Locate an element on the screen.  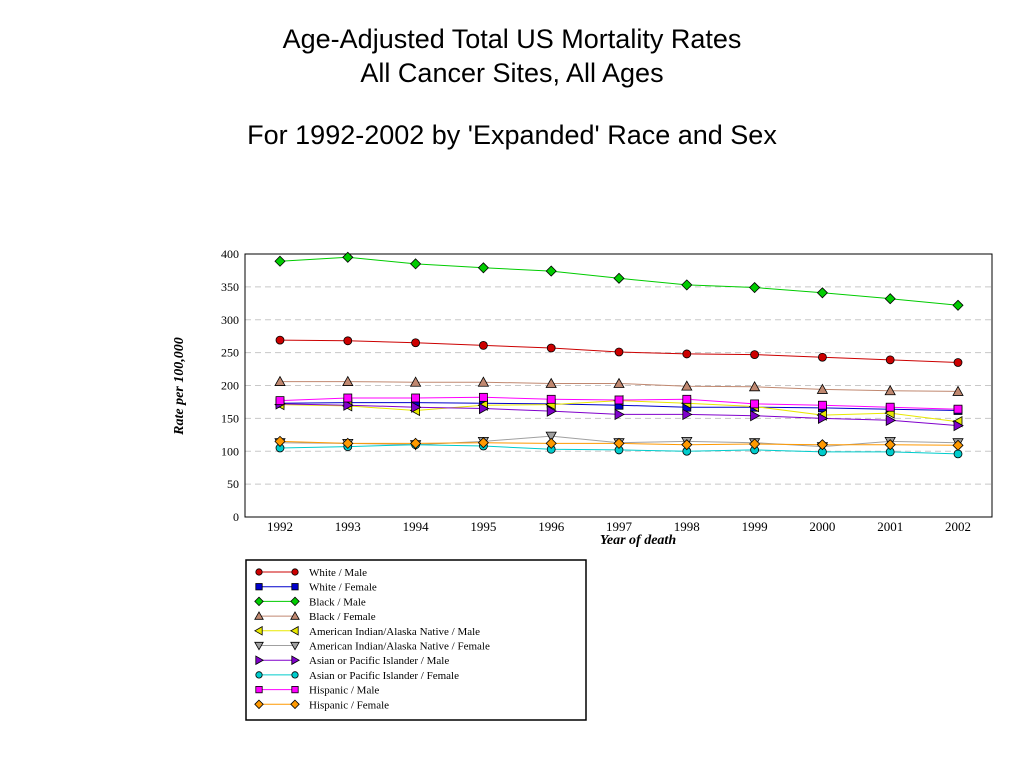
legend-label: White / Female is located at coordinates (343, 588).